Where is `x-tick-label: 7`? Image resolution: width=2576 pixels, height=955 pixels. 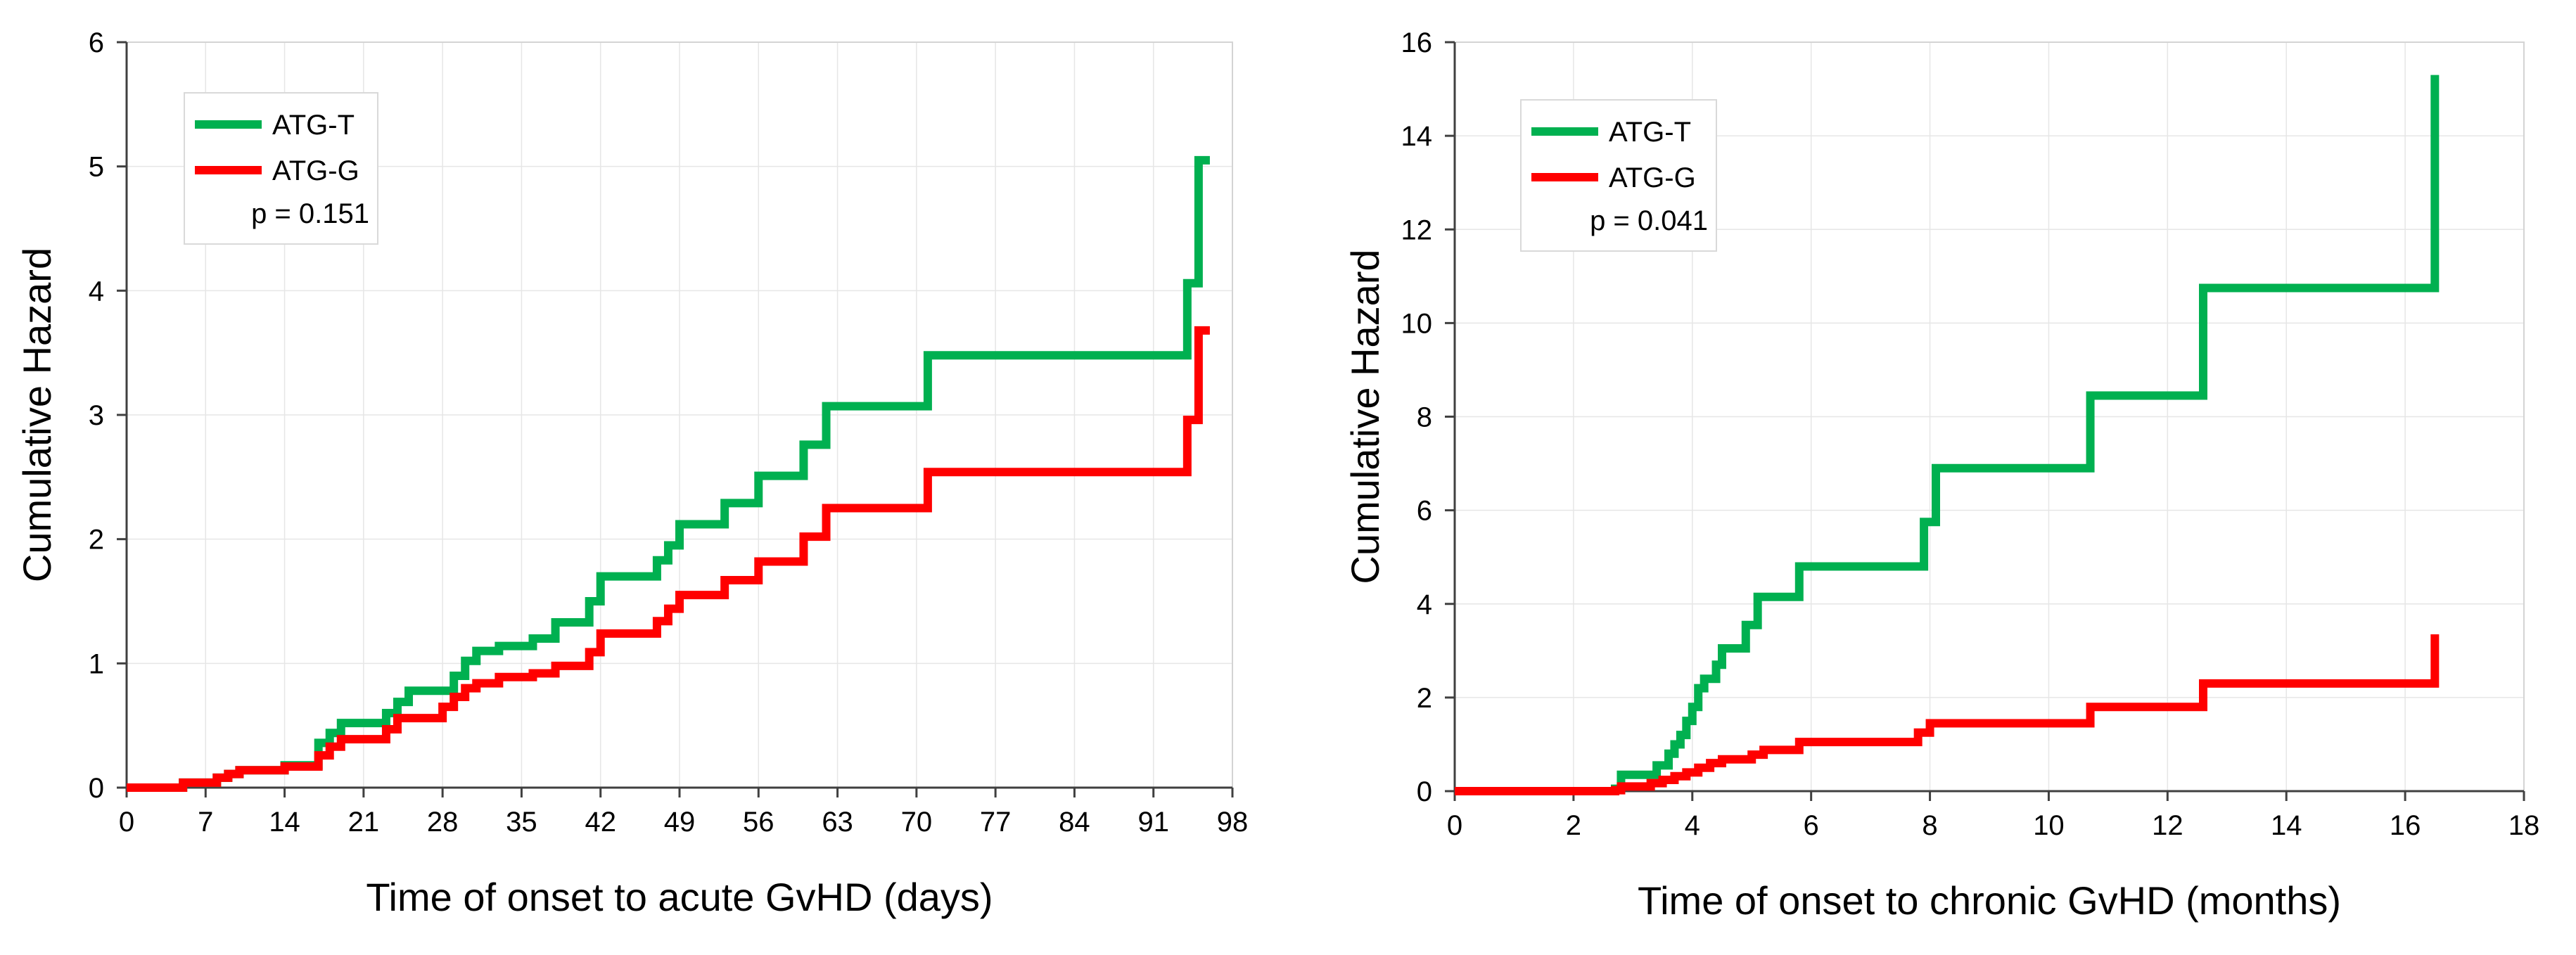
x-tick-label: 7 is located at coordinates (205, 823).